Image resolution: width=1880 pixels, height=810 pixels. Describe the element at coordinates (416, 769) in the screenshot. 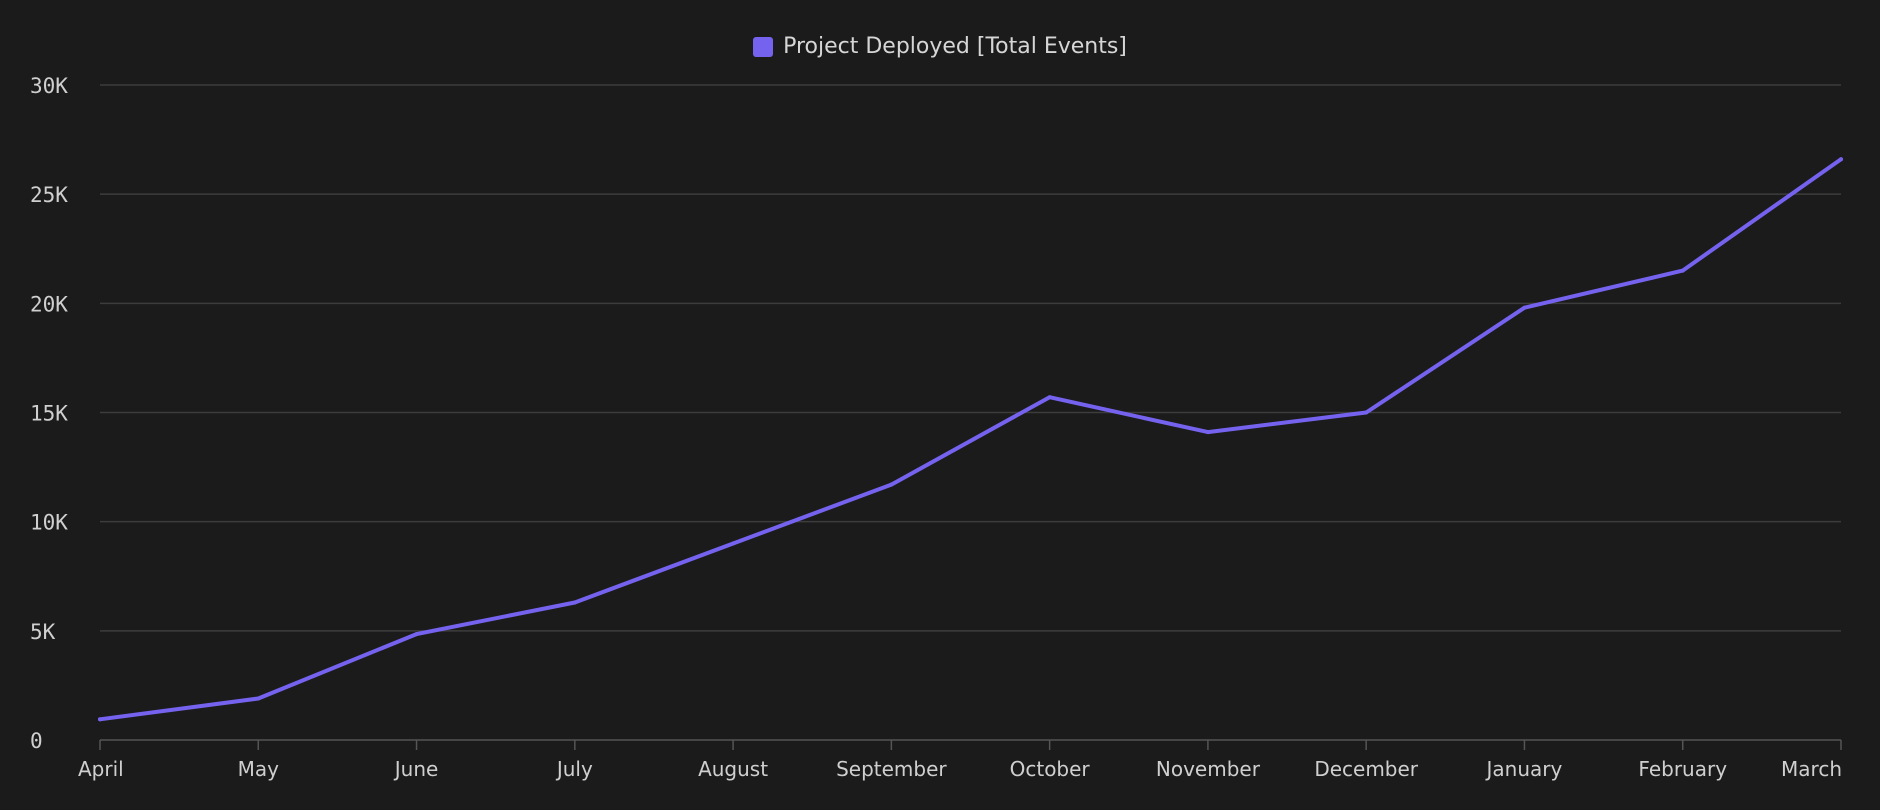

I see `x-tick-label: June` at that location.